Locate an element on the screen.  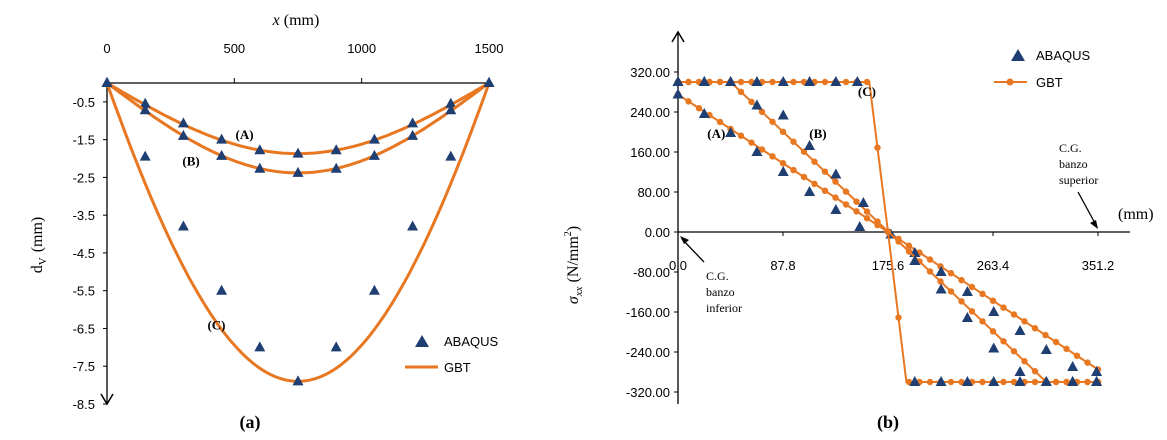
panel-b-y-tick-label: 160.00 is located at coordinates (650, 152).